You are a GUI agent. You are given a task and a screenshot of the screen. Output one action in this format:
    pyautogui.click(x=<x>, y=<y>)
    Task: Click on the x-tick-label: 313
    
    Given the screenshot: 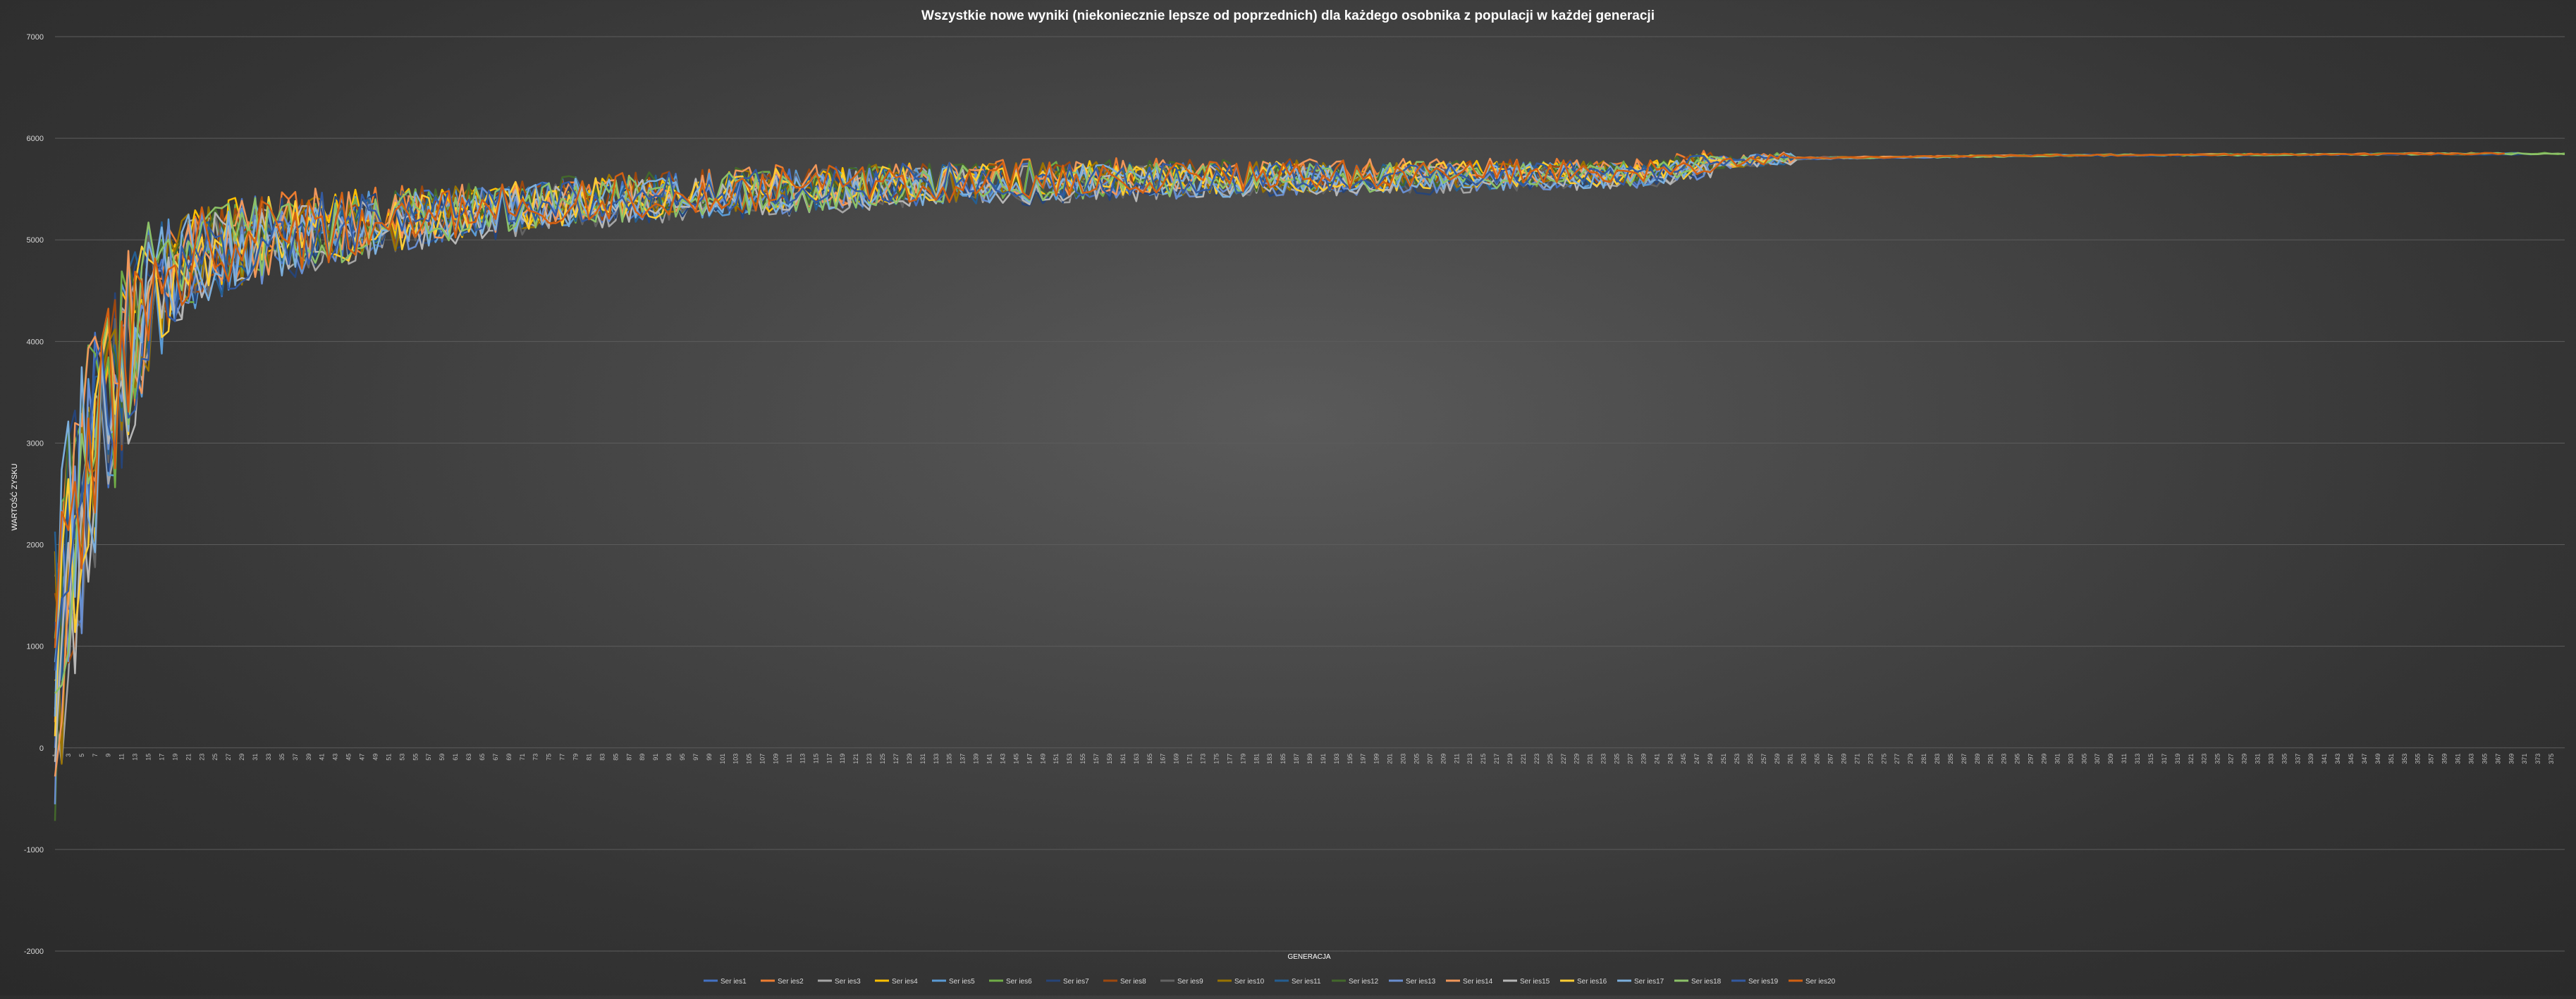 What is the action you would take?
    pyautogui.click(x=2137, y=759)
    